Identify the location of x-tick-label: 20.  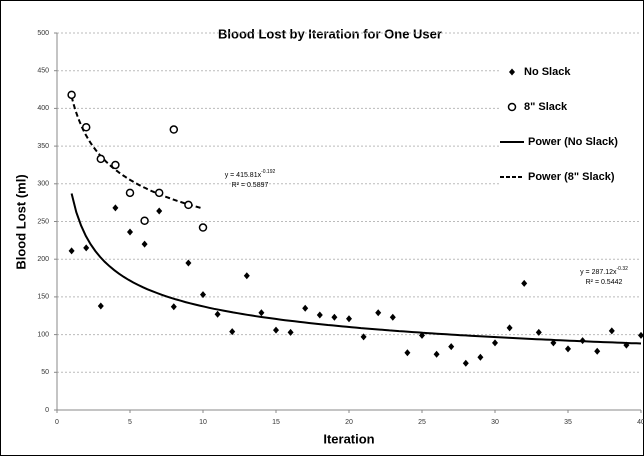
(349, 422).